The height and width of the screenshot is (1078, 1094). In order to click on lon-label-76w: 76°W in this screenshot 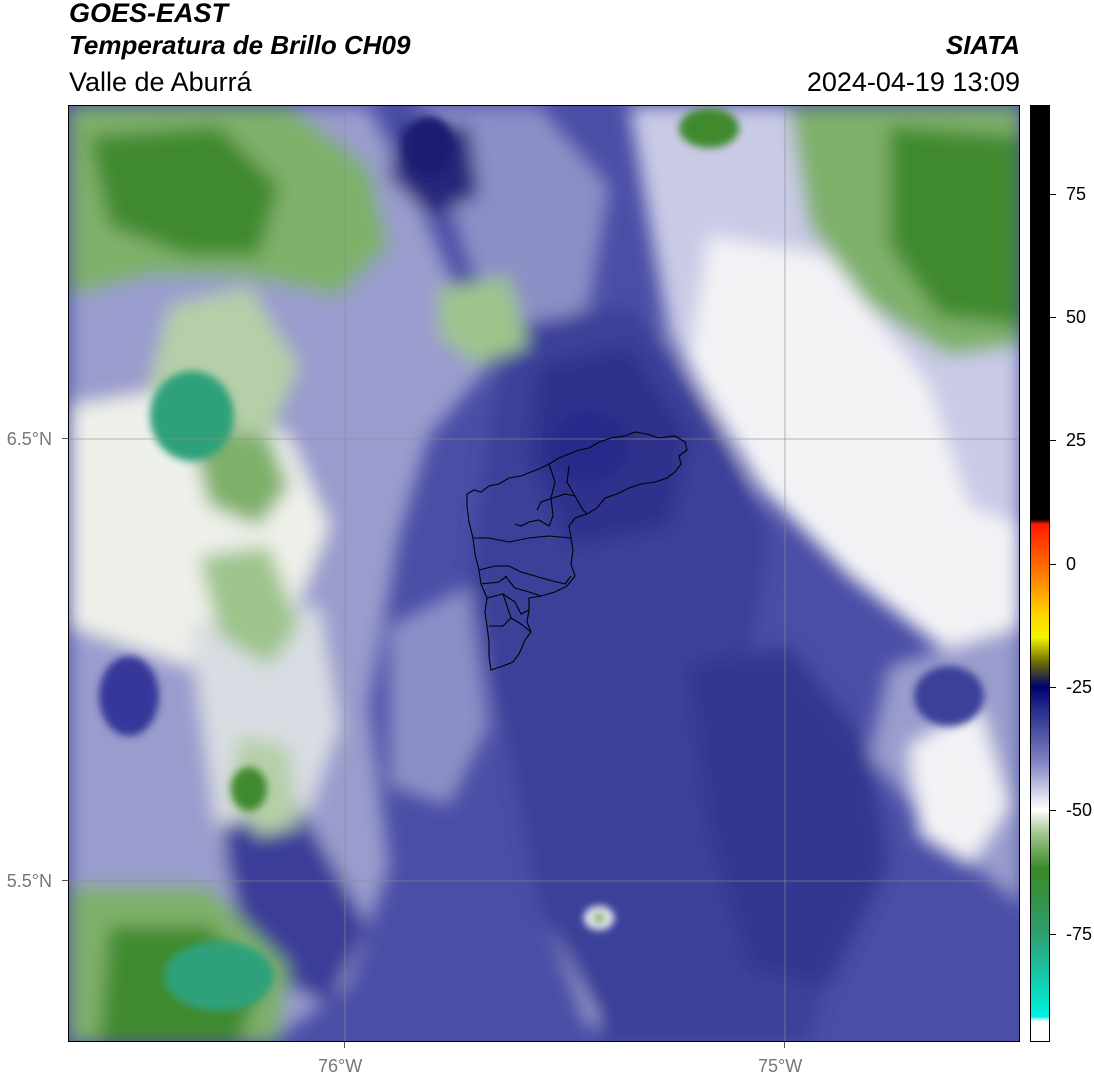, I will do `click(340, 1066)`.